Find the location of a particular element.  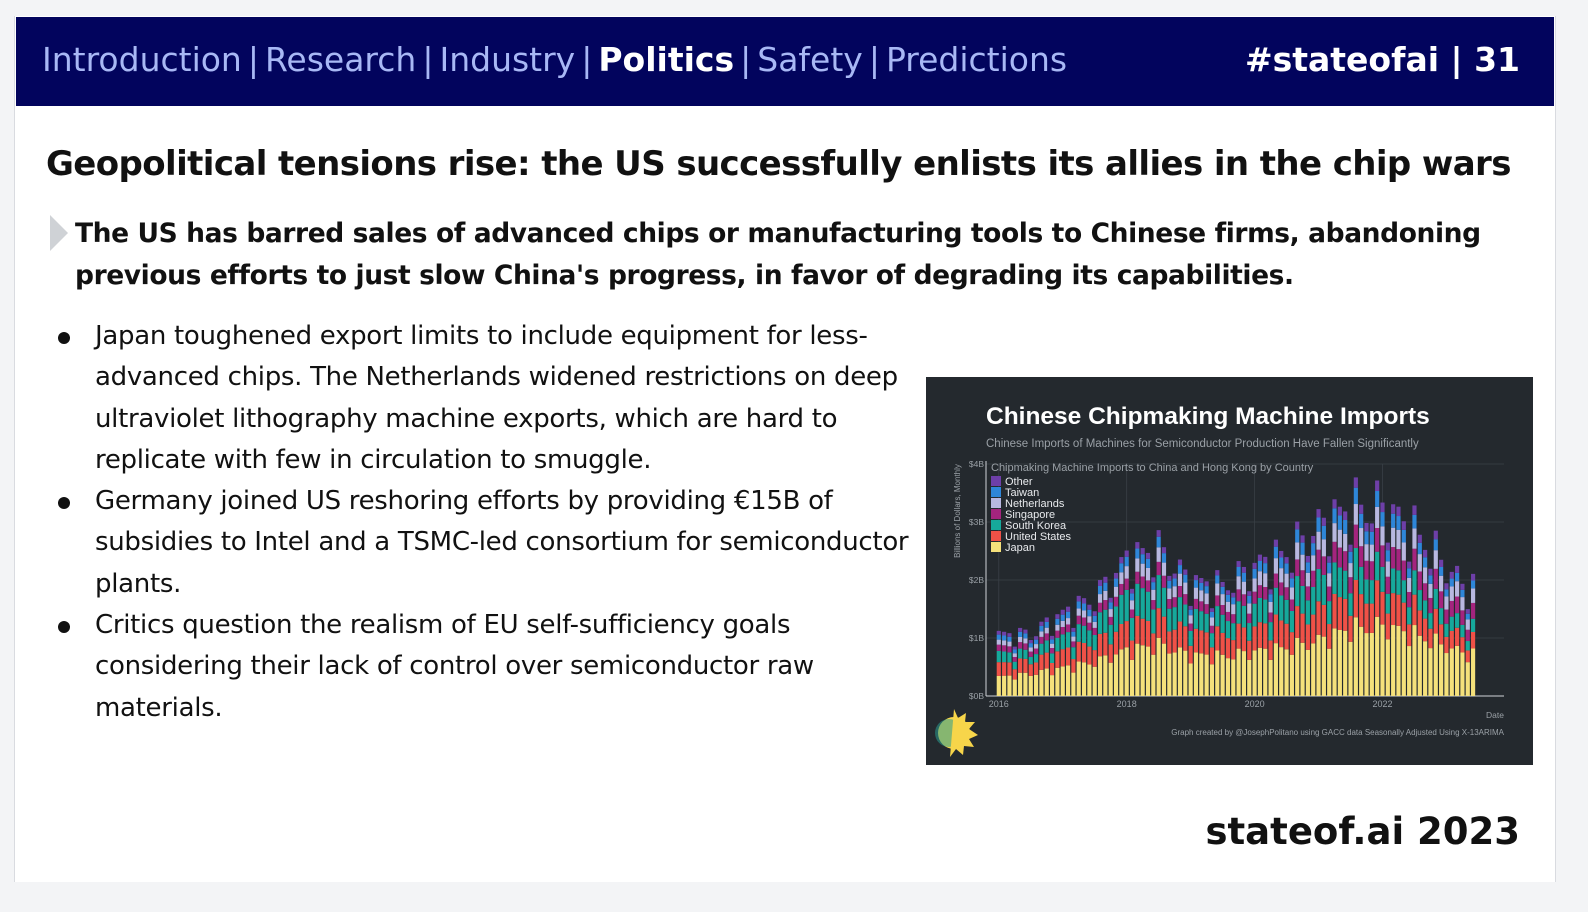

y-tick-label: $1B is located at coordinates (976, 638).